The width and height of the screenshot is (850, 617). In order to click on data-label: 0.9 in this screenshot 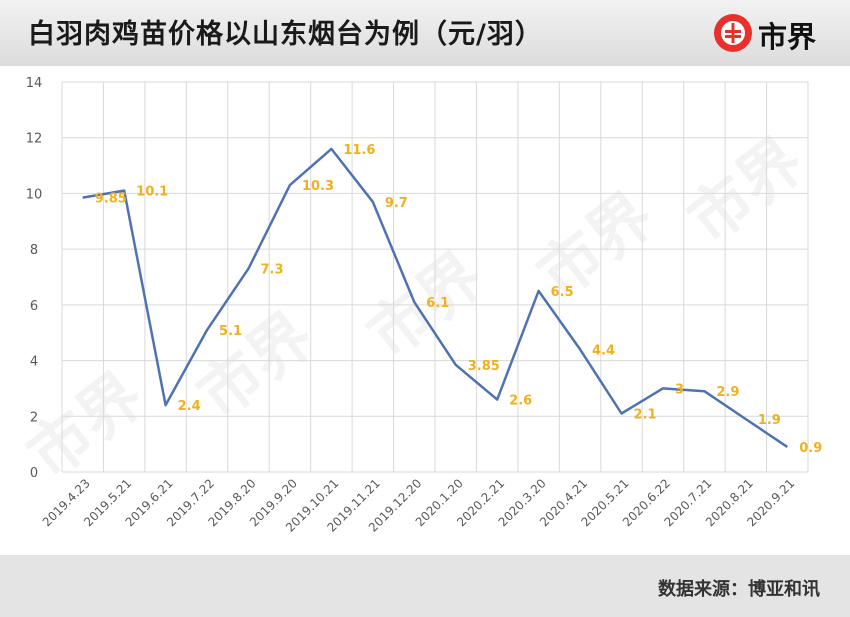, I will do `click(810, 448)`.